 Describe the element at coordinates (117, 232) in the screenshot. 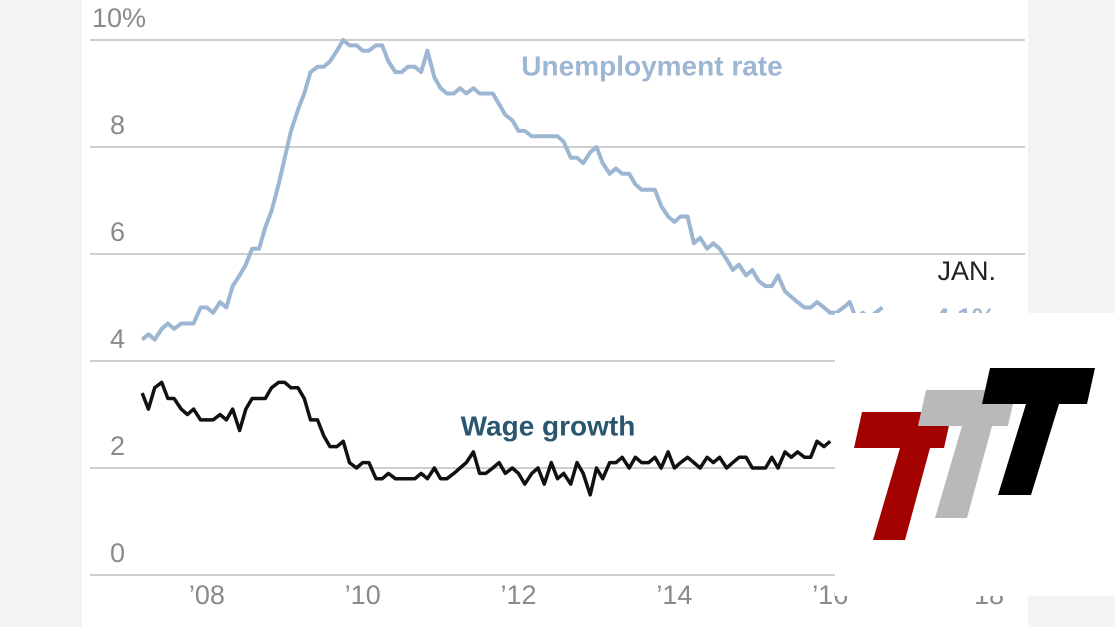

I see `y-tick-label: 6` at that location.